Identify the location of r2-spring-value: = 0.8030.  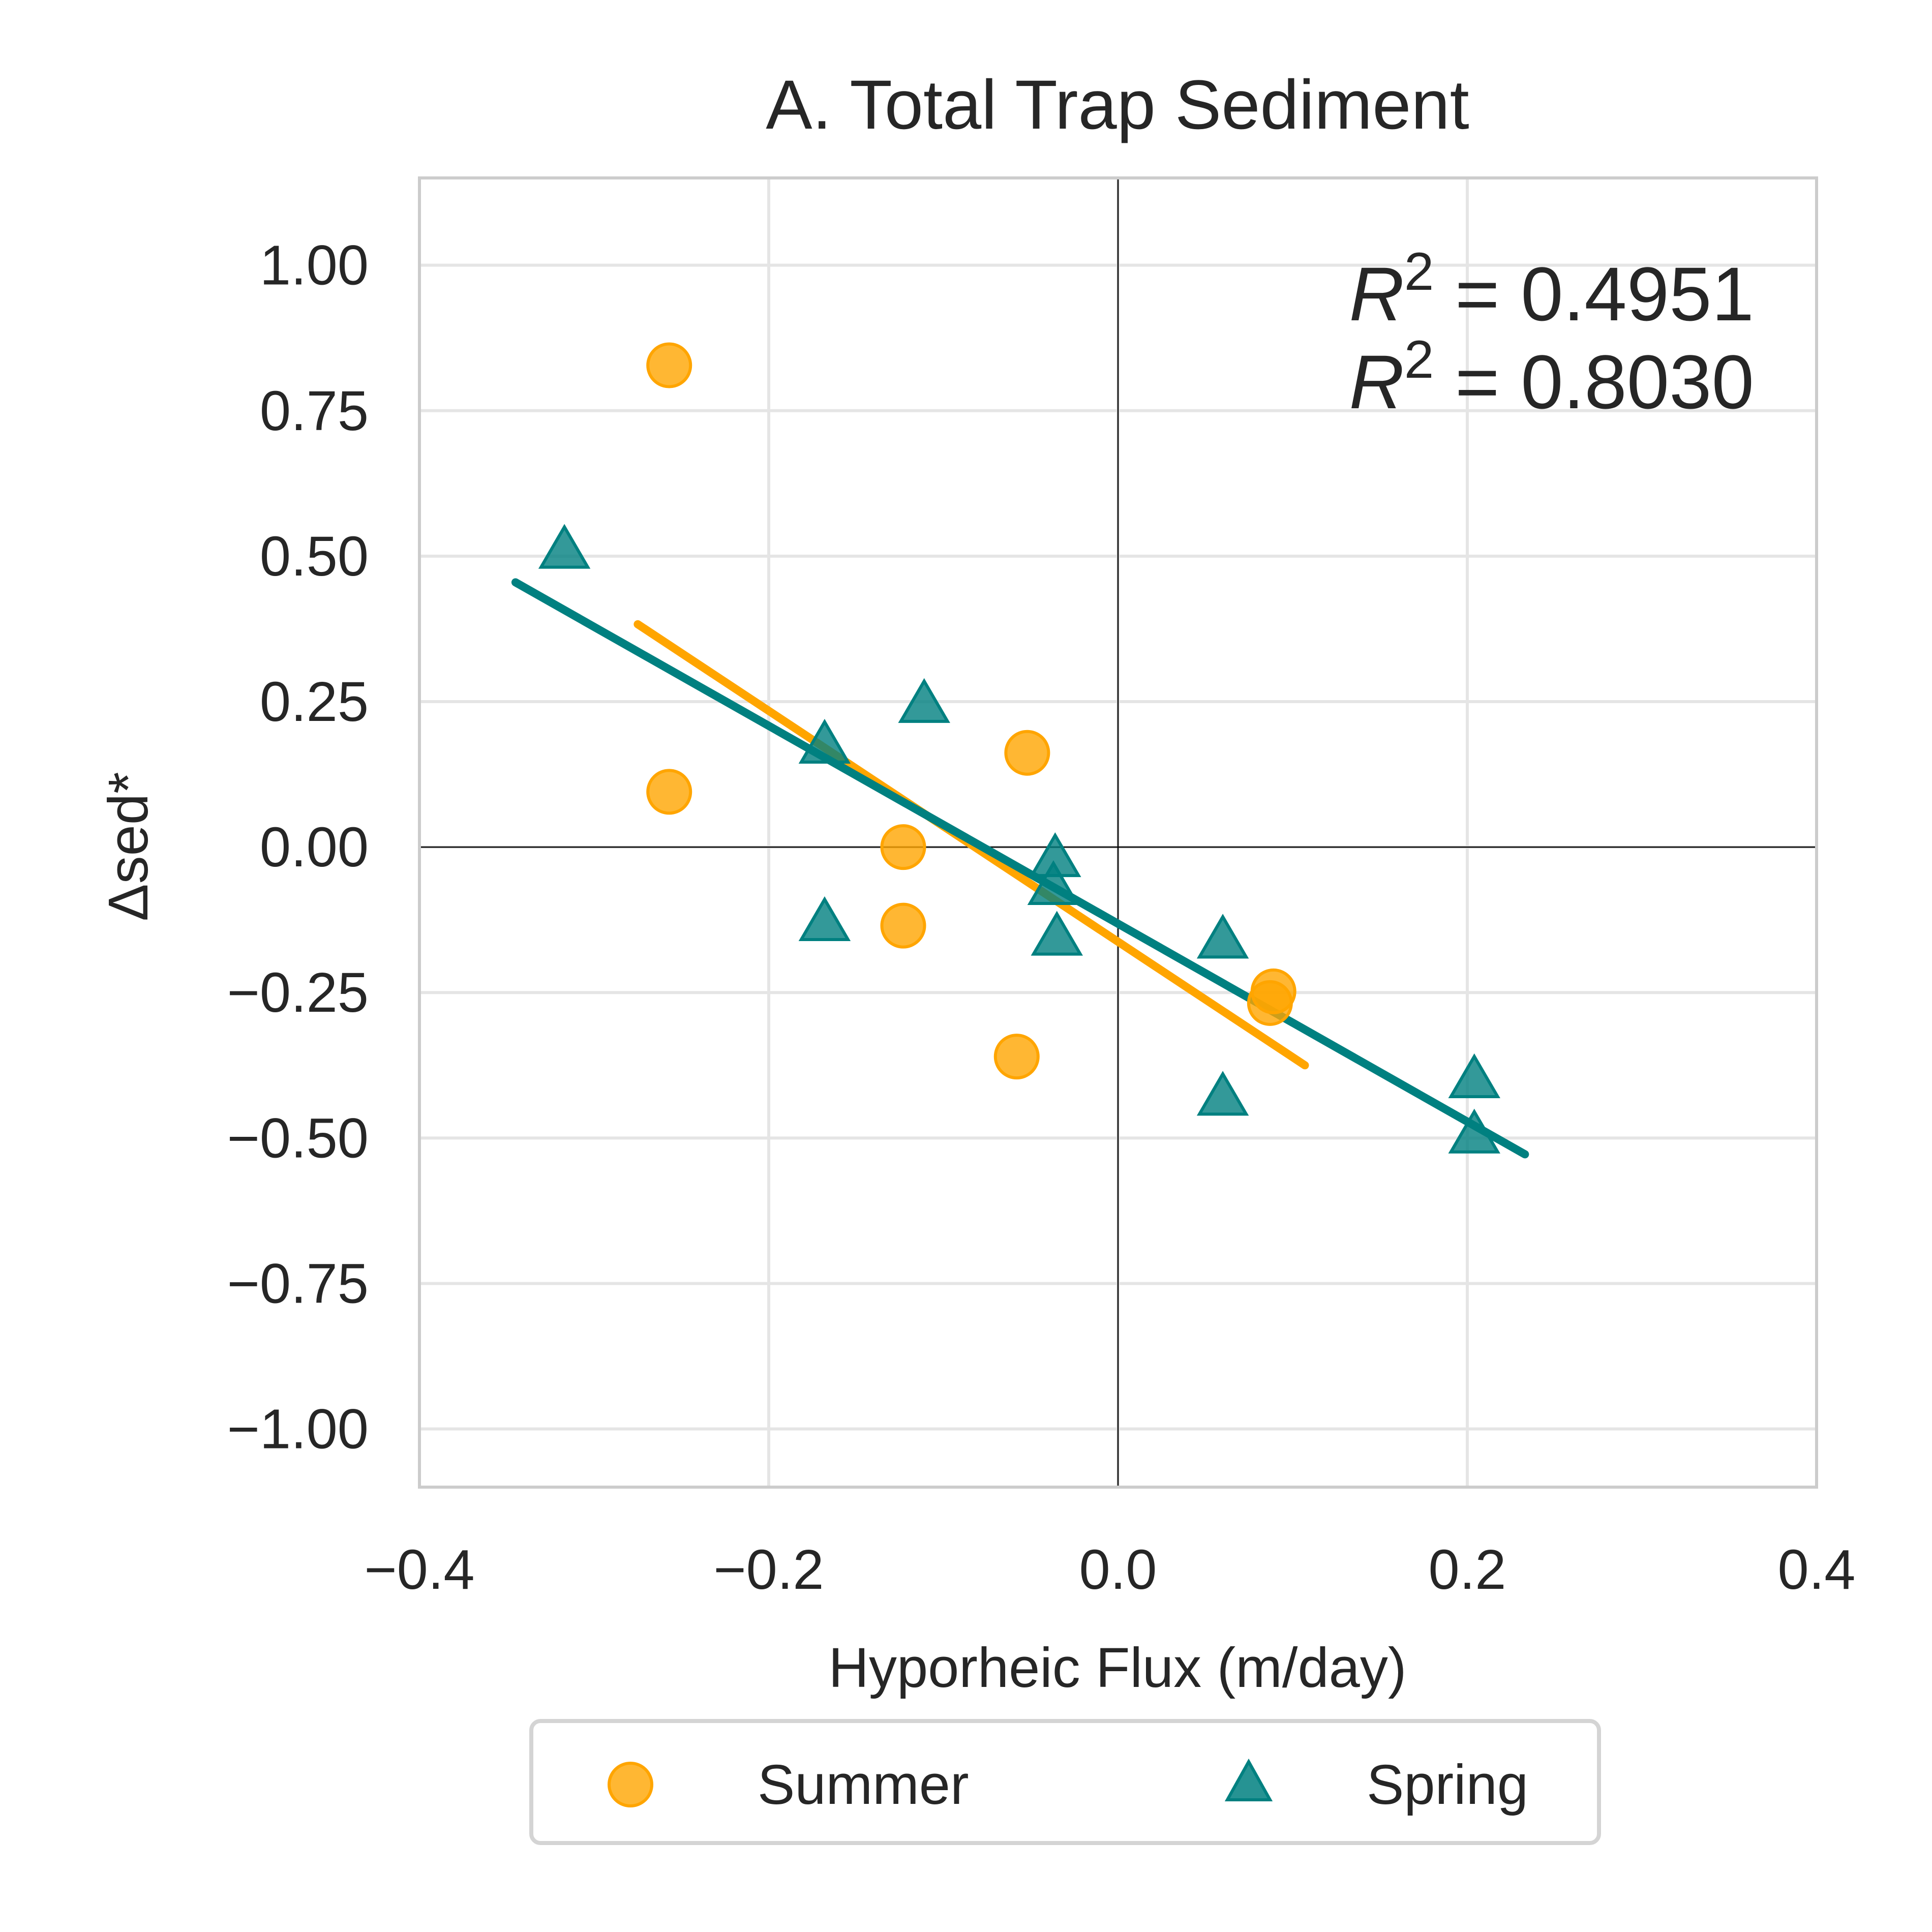
(1594, 382).